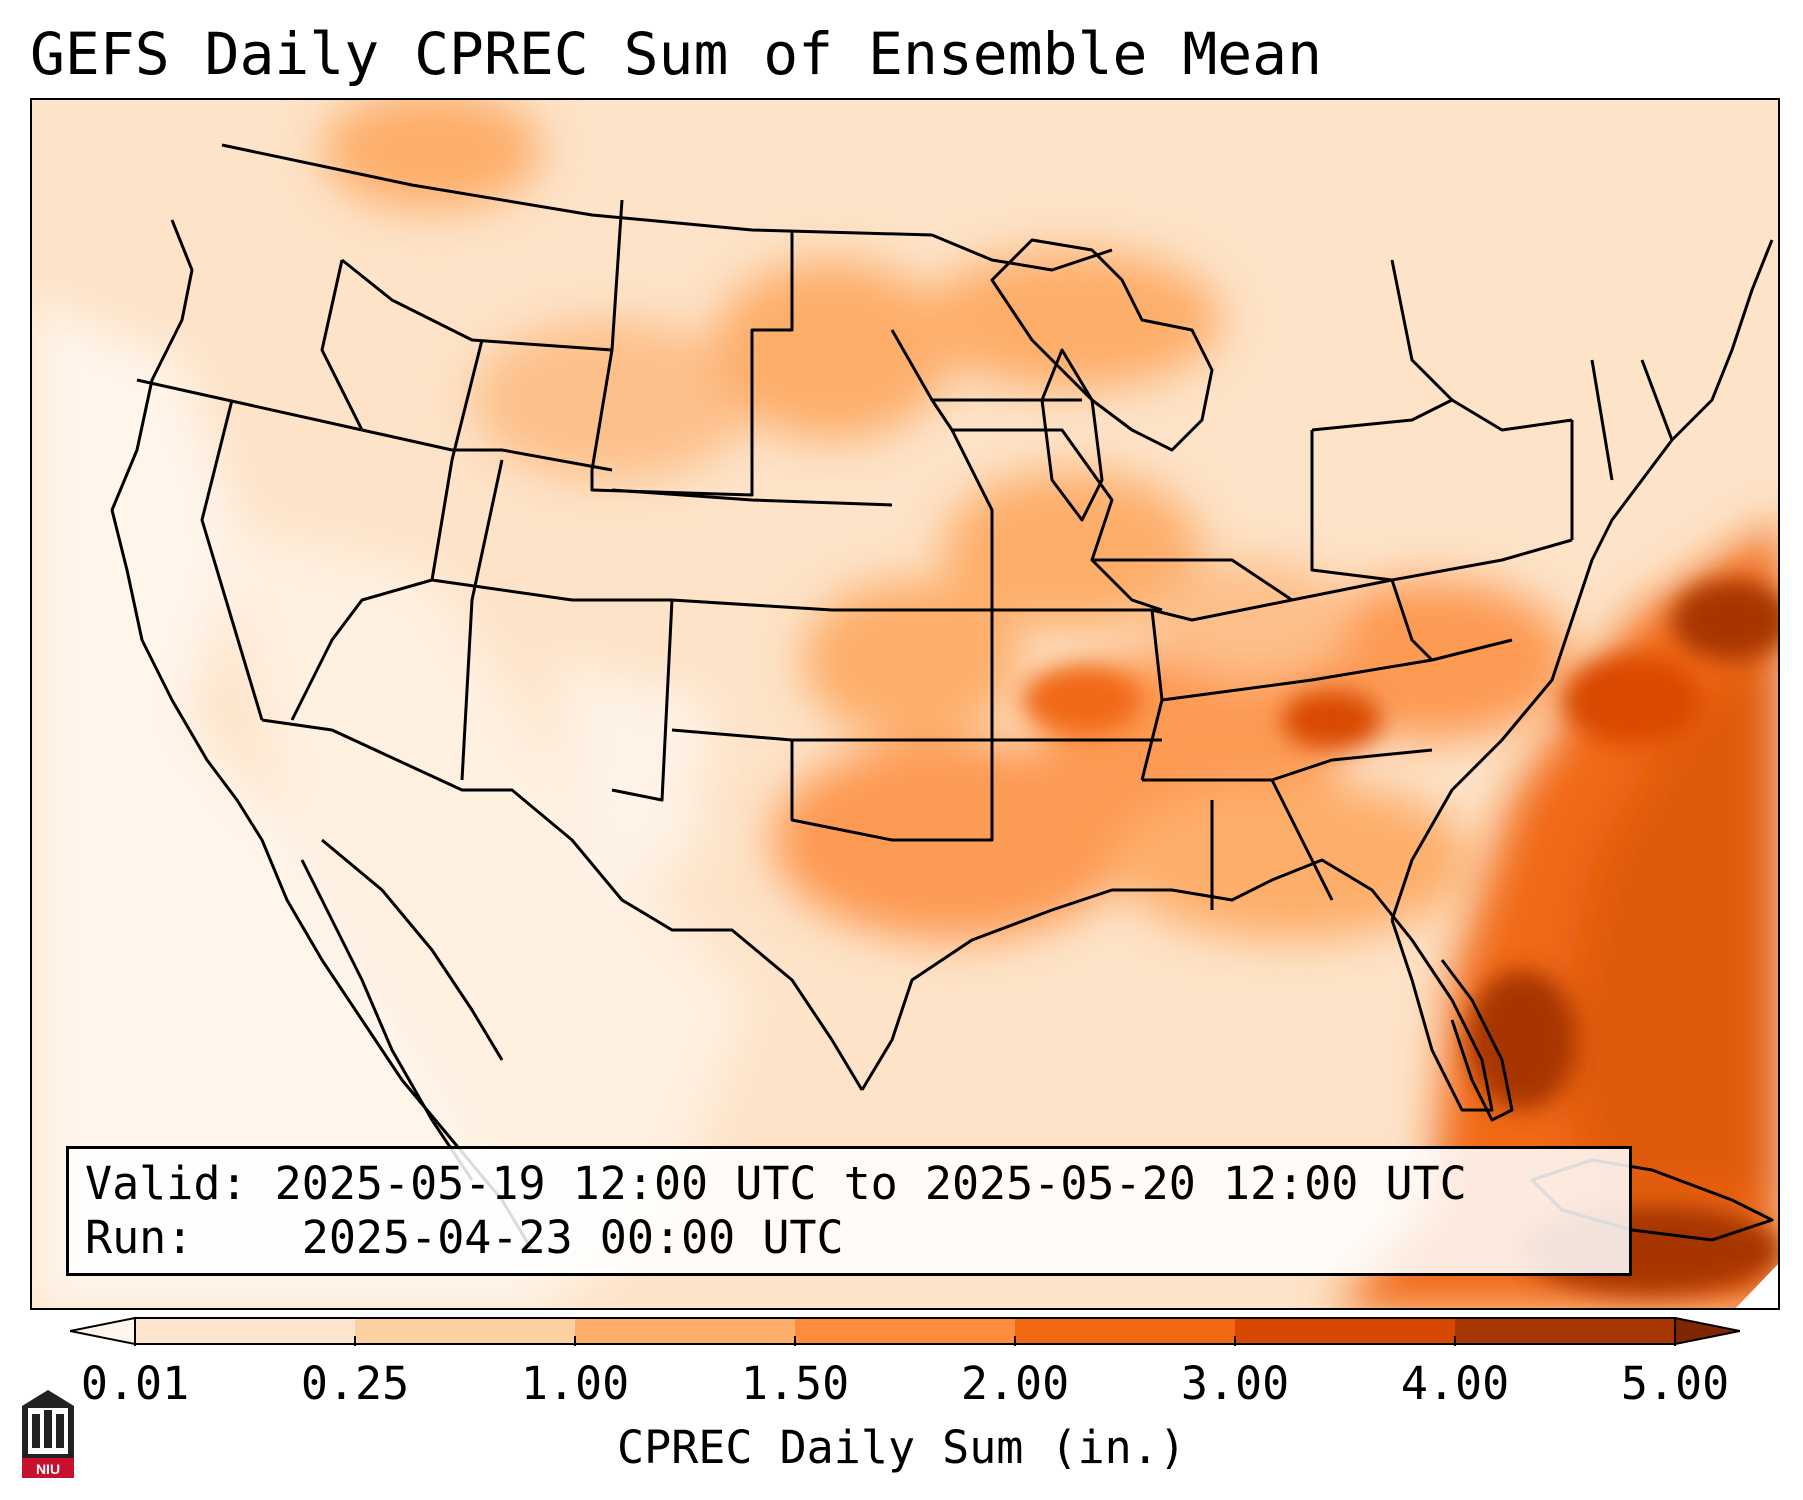 This screenshot has height=1500, width=1803. I want to click on colorbar-extend-low, so click(102, 1331).